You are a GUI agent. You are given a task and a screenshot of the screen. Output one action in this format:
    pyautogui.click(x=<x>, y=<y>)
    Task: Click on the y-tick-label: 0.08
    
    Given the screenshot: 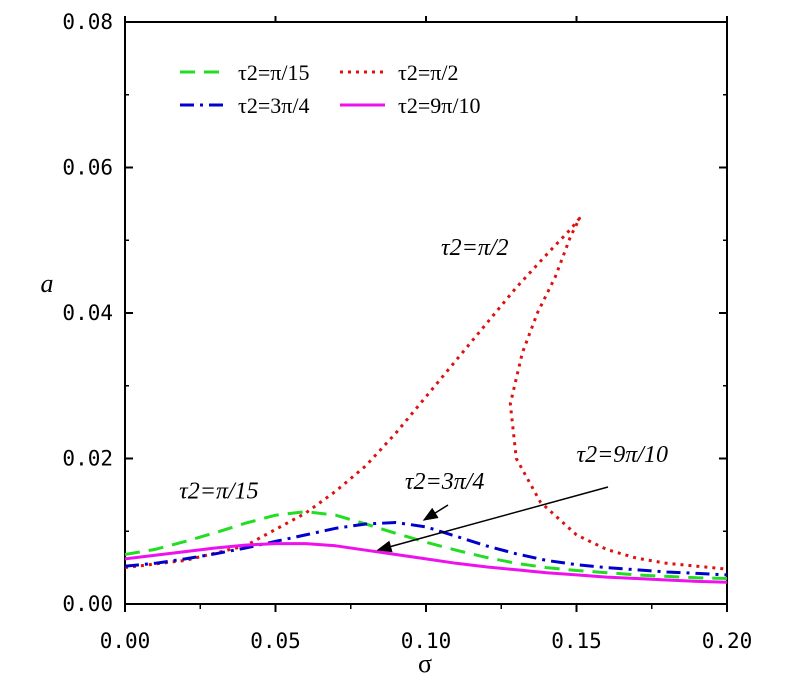 What is the action you would take?
    pyautogui.click(x=87, y=22)
    